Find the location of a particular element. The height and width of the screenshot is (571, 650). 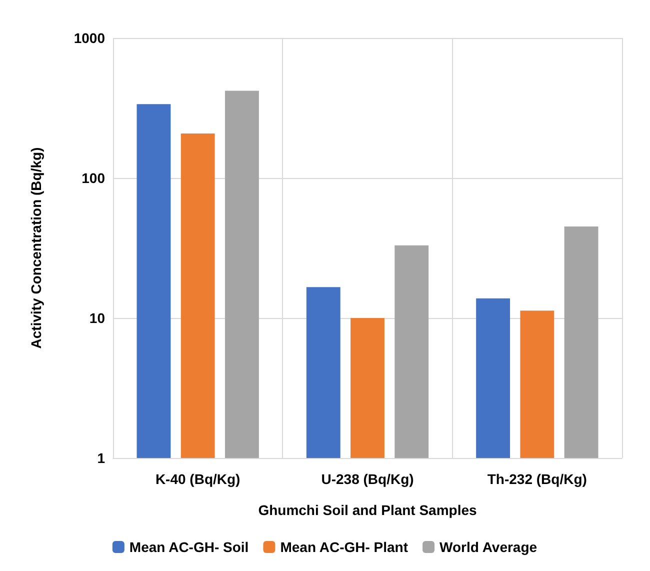

x-tick-label: U-238 (Bq/Kg) is located at coordinates (367, 479).